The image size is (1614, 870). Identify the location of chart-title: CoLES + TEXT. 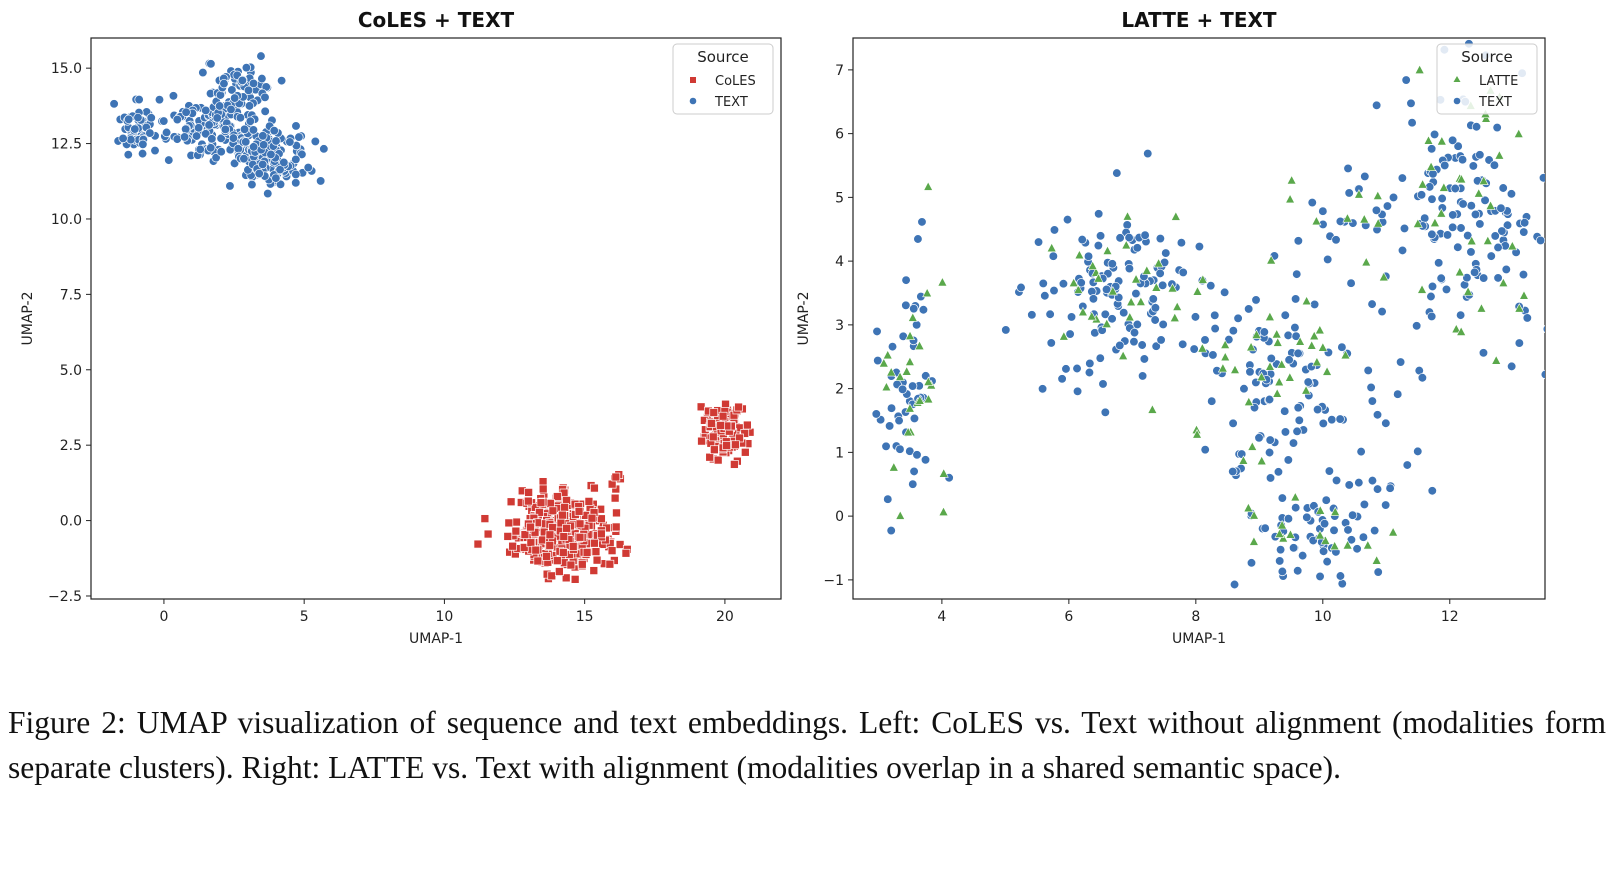
(436, 20).